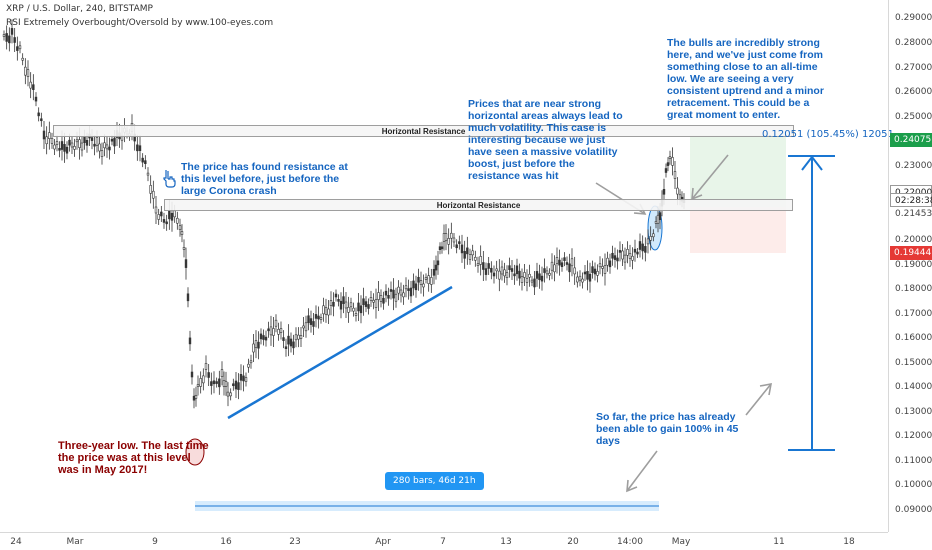 The width and height of the screenshot is (932, 550). I want to click on price-tick: 0.16000, so click(913, 338).